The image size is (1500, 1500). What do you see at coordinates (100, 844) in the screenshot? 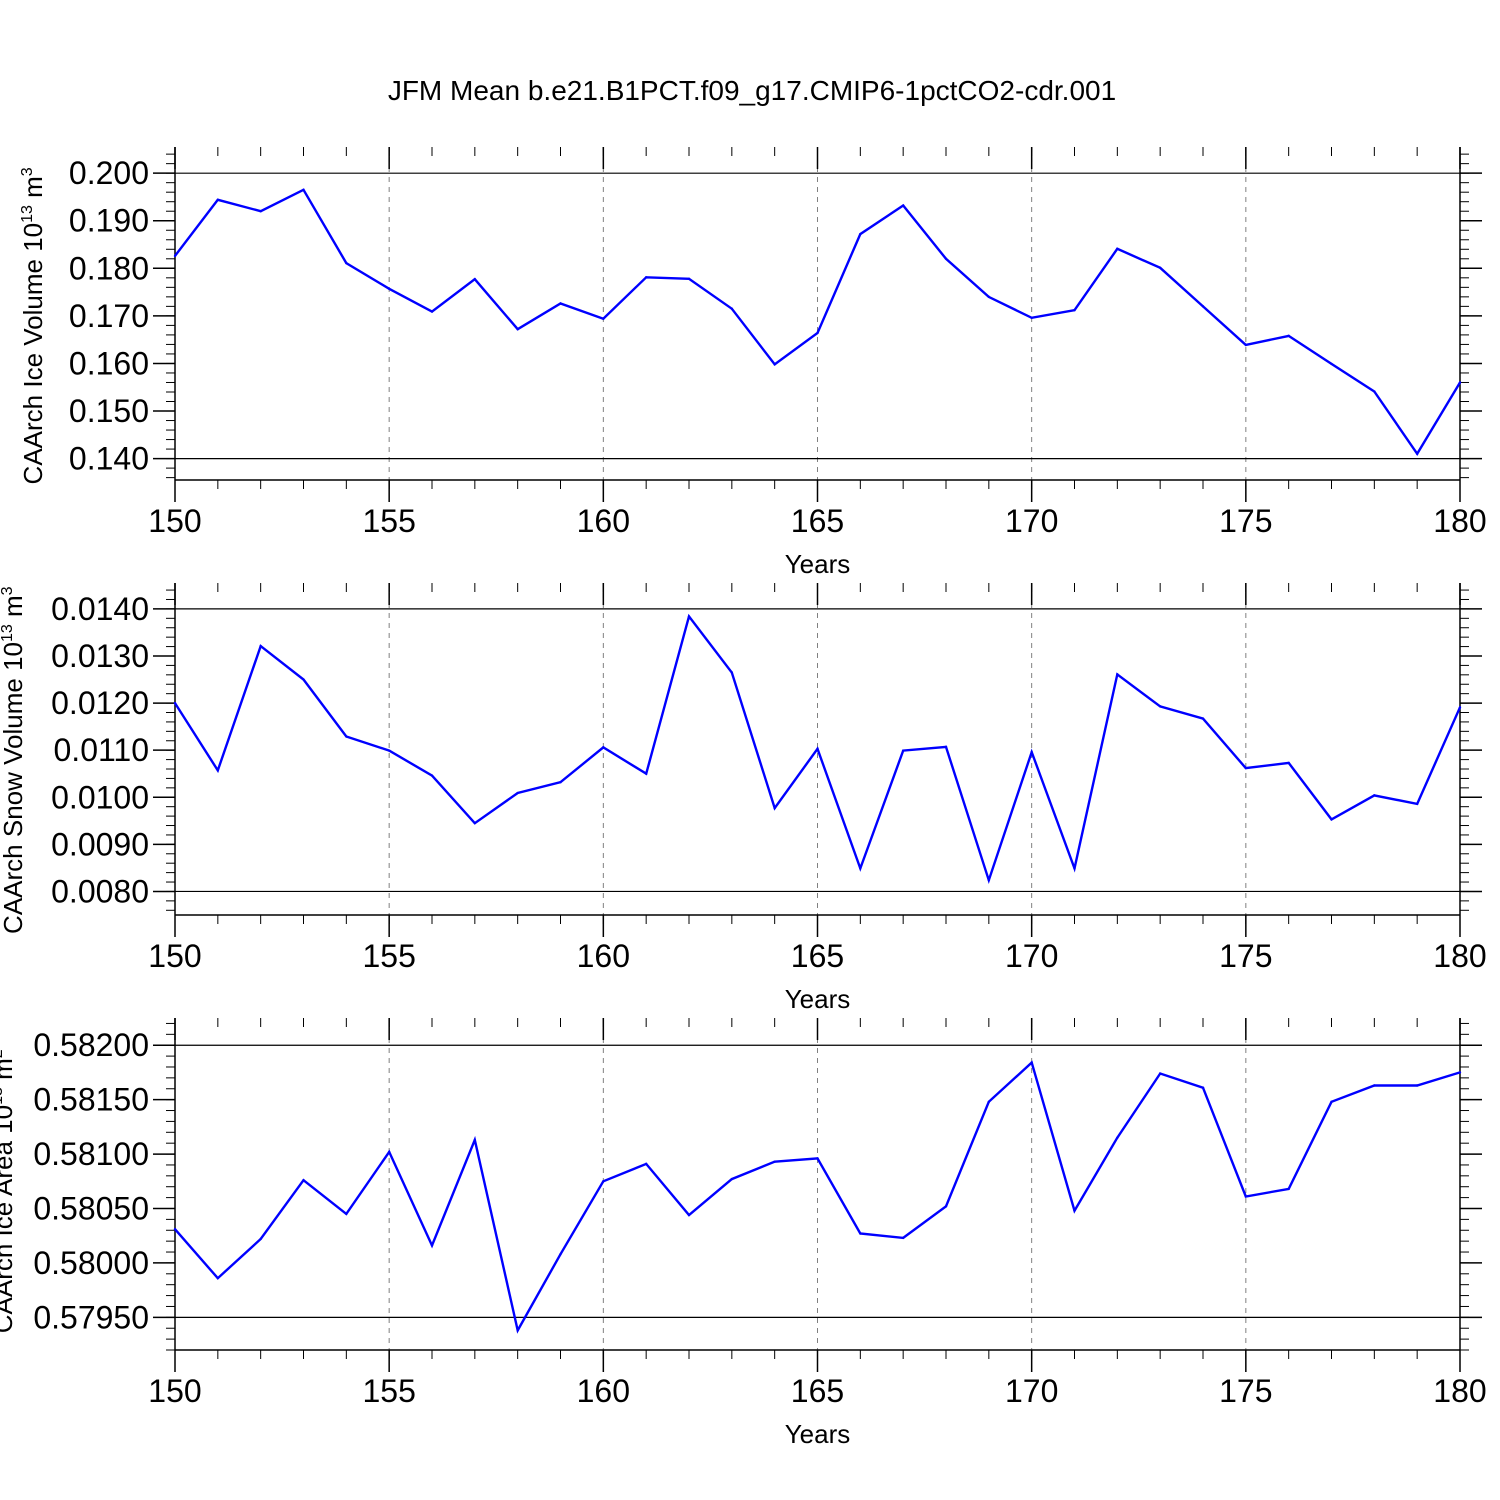
I see `y-tick-label: 0.0090` at bounding box center [100, 844].